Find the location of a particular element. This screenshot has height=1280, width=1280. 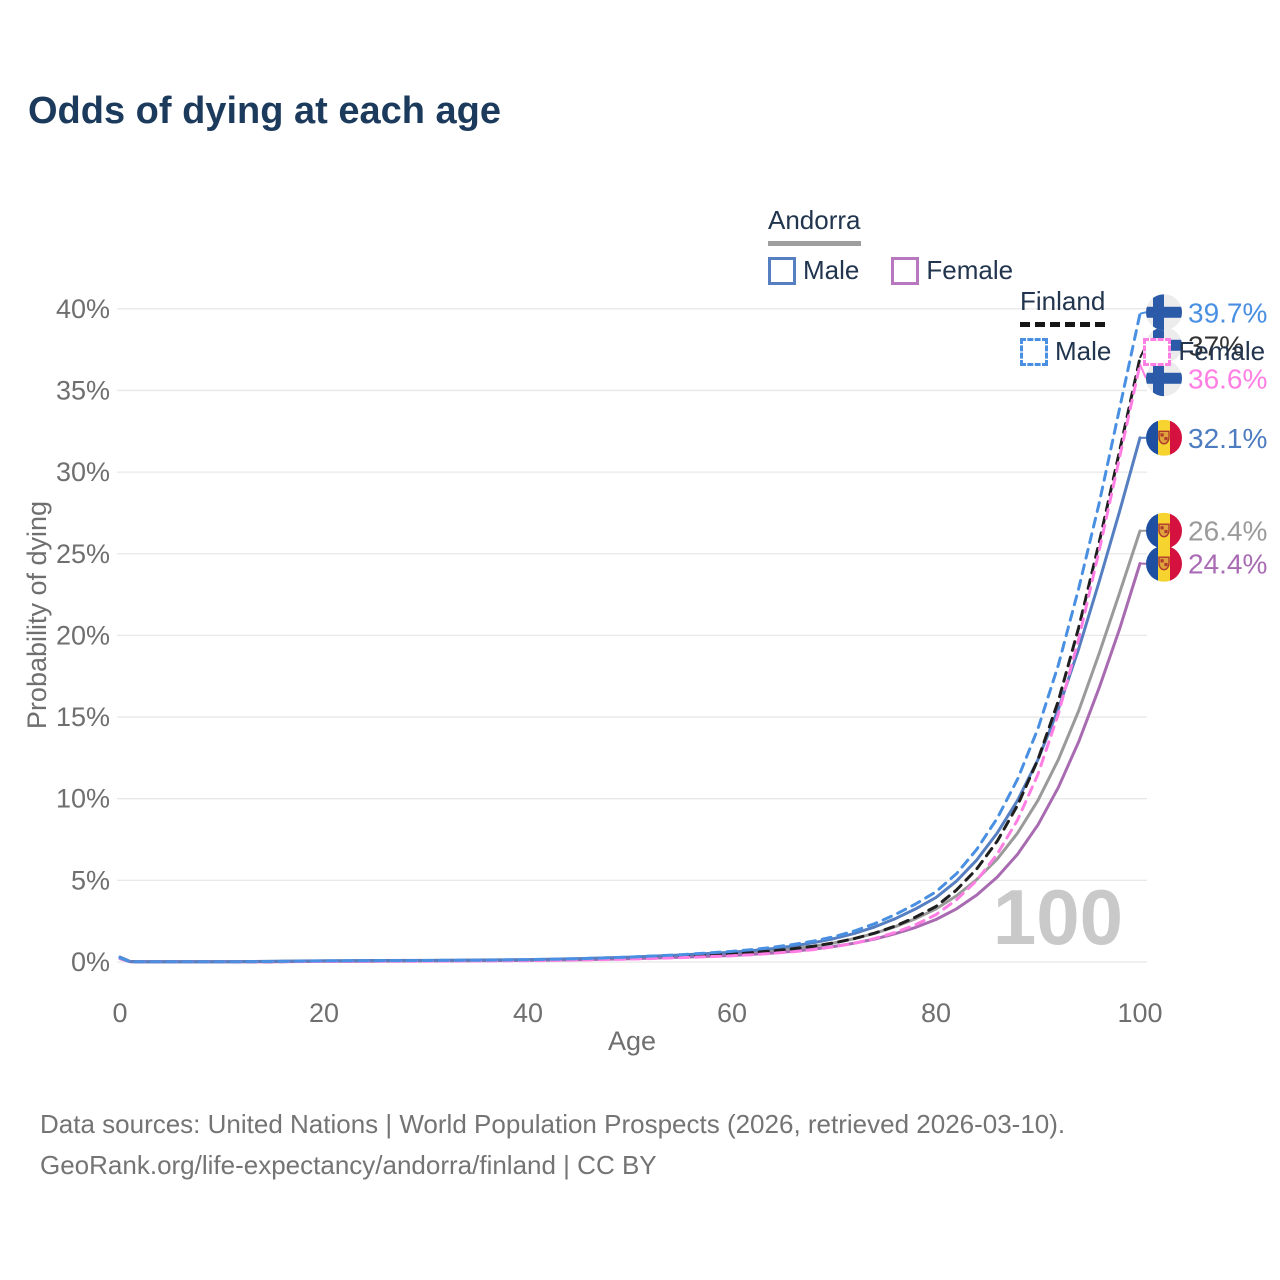

legend-group-andorra: Andorra Male Female is located at coordinates (1024, 245).